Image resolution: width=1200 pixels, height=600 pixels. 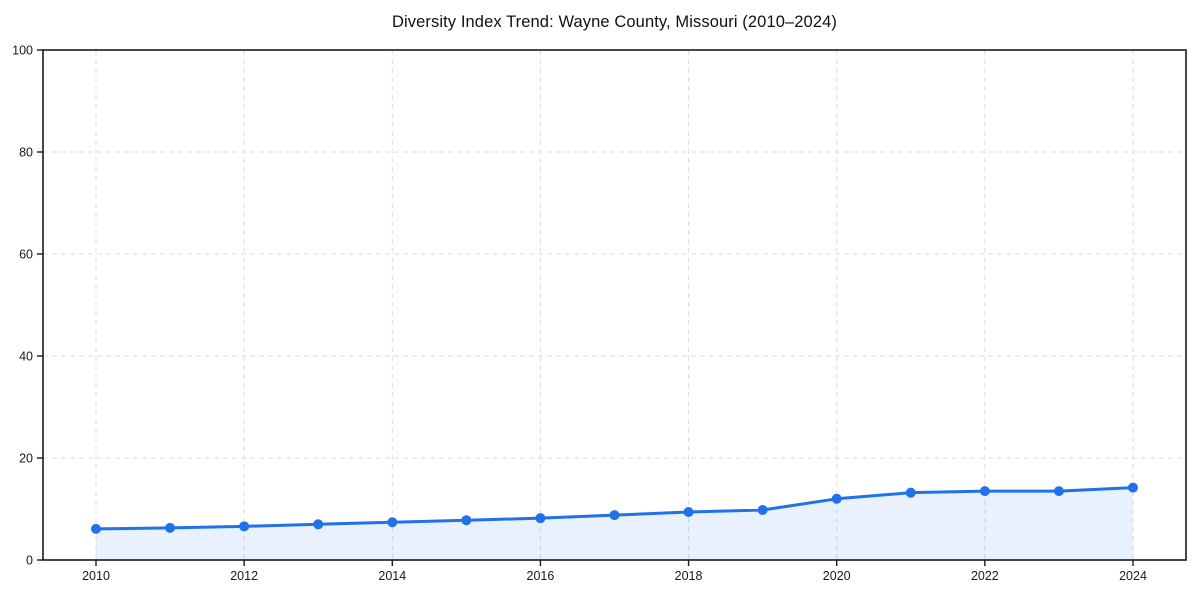 What do you see at coordinates (96, 576) in the screenshot?
I see `x-tick-label: 2010` at bounding box center [96, 576].